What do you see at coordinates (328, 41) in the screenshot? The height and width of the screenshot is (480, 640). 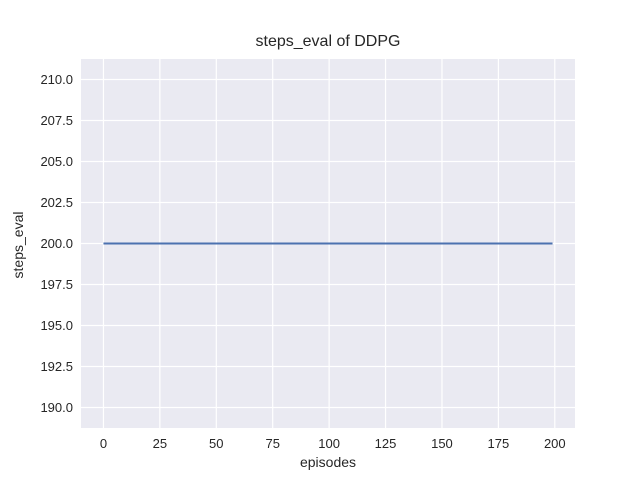 I see `chart-title: steps_eval of DDPG` at bounding box center [328, 41].